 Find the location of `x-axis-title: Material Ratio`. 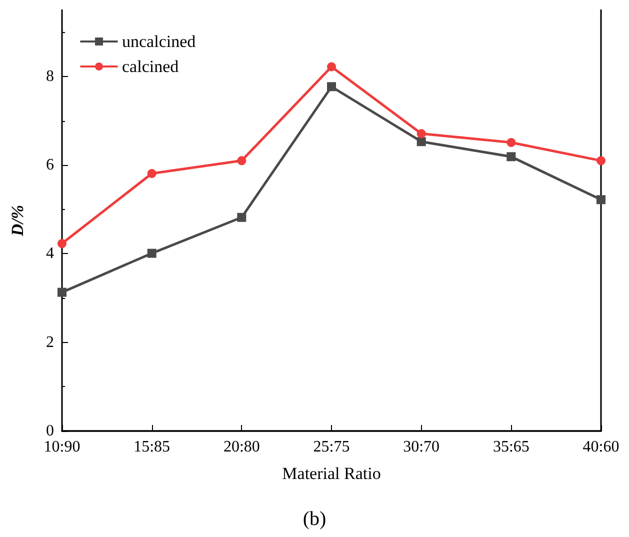

x-axis-title: Material Ratio is located at coordinates (331, 473).